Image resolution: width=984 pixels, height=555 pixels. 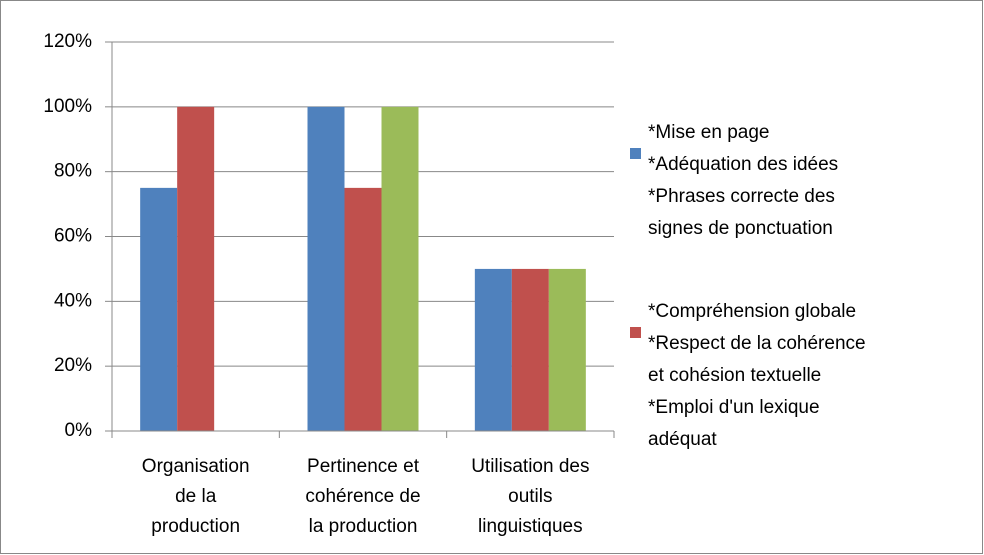 I want to click on legend-label: *Phrases correcte des, so click(x=741, y=196).